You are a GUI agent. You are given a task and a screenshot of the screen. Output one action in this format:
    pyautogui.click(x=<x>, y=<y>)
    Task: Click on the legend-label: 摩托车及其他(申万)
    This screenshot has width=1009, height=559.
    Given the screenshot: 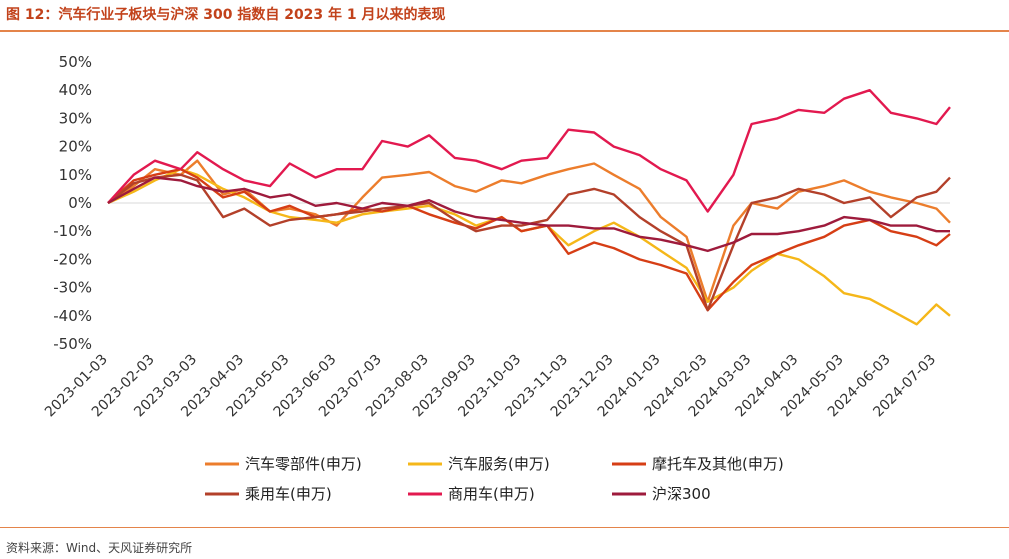 What is the action you would take?
    pyautogui.click(x=718, y=464)
    